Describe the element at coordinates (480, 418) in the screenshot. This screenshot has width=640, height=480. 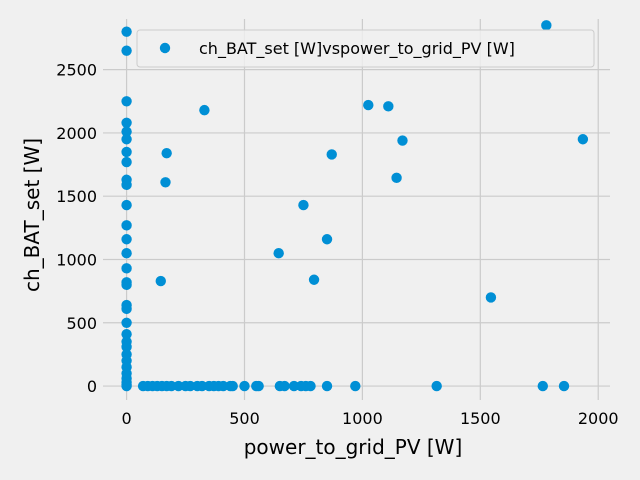
I see `x-tick-label: 1500` at that location.